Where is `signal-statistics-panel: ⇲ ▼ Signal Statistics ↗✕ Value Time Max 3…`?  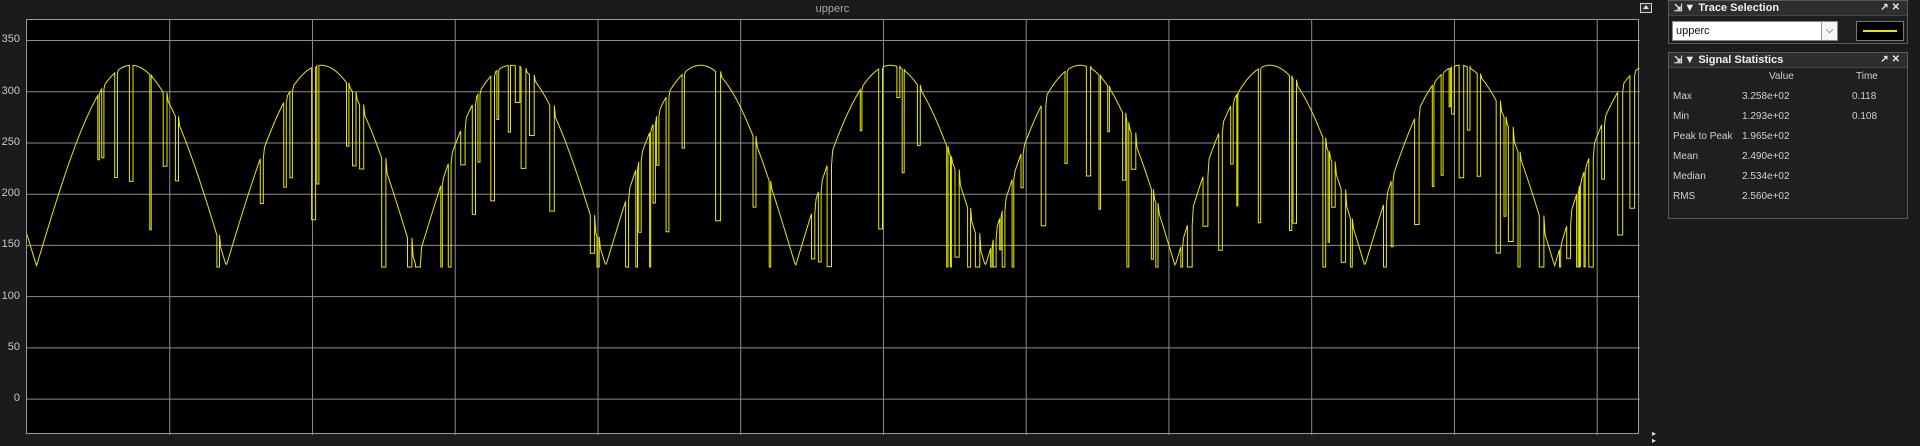
signal-statistics-panel: ⇲ ▼ Signal Statistics ↗✕ Value Time Max 3… is located at coordinates (1788, 135).